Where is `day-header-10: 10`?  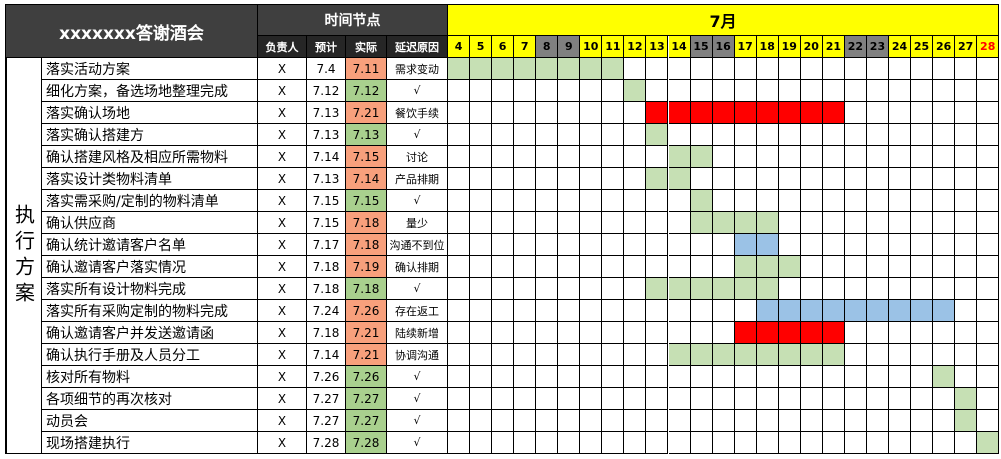
day-header-10: 10 is located at coordinates (591, 47).